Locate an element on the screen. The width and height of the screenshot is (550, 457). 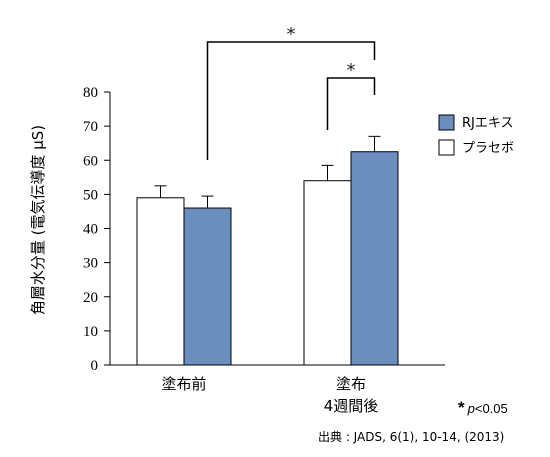
y-tick-label: 40 is located at coordinates (90, 230).